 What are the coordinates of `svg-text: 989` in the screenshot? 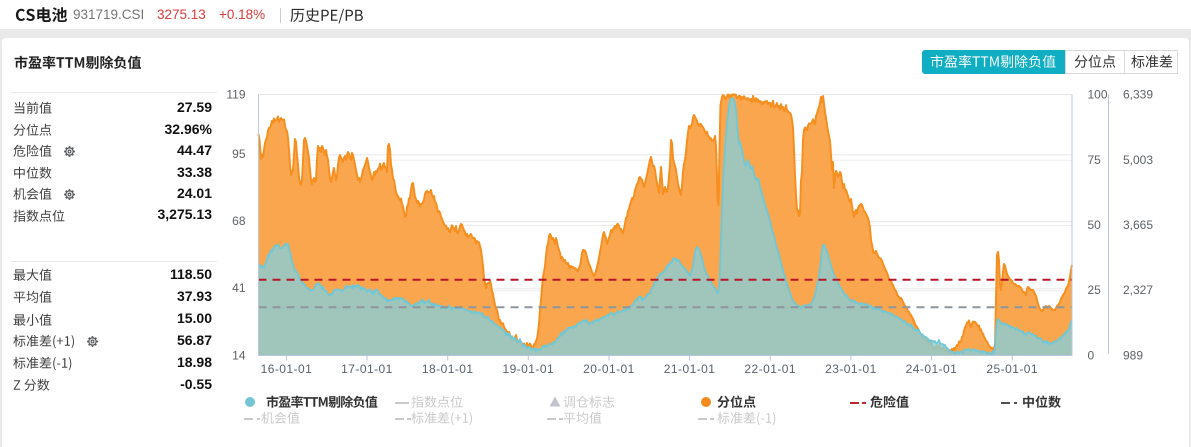 It's located at (1133, 356).